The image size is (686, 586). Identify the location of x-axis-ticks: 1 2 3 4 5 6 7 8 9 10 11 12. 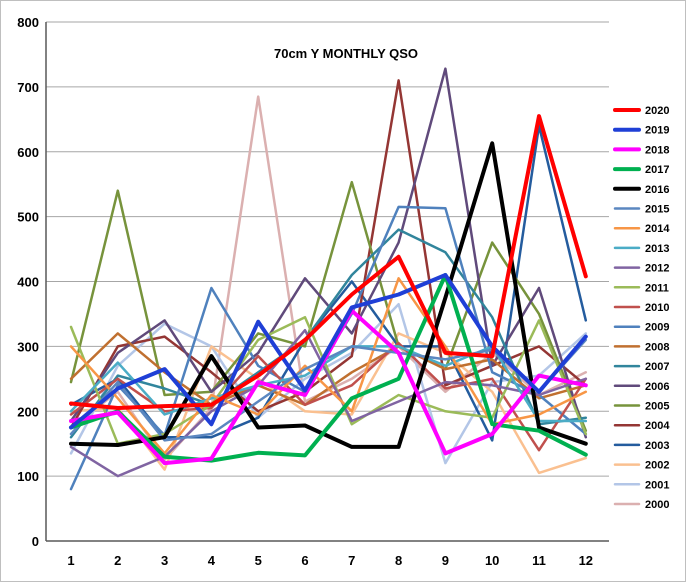
(330, 560).